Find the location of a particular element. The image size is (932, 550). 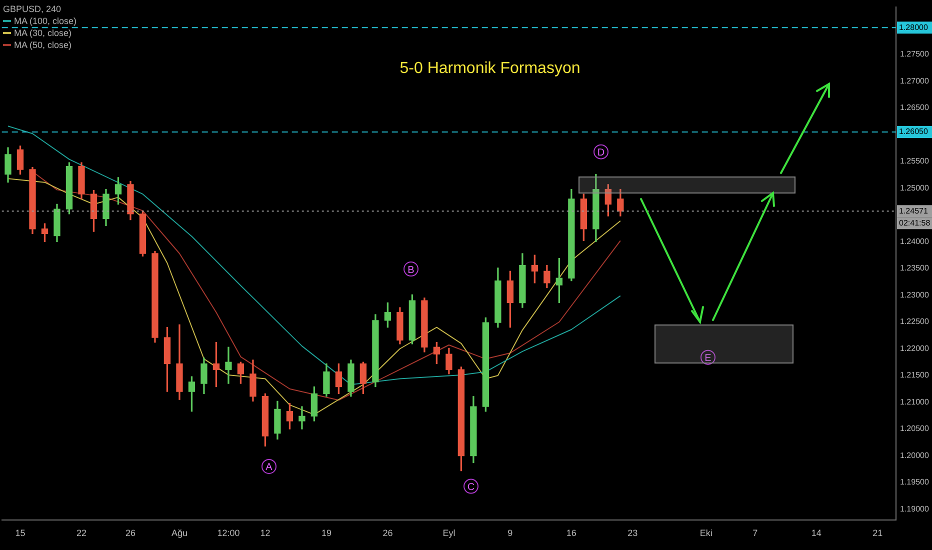

y-tick-label: 1.19000 is located at coordinates (915, 509).